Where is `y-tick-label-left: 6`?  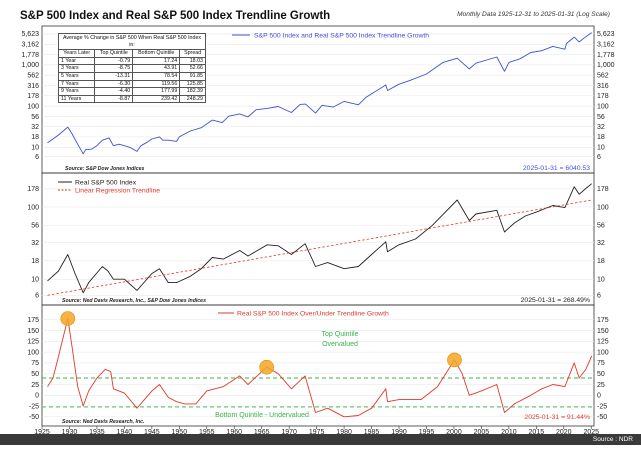
y-tick-label-left: 6 is located at coordinates (37, 157).